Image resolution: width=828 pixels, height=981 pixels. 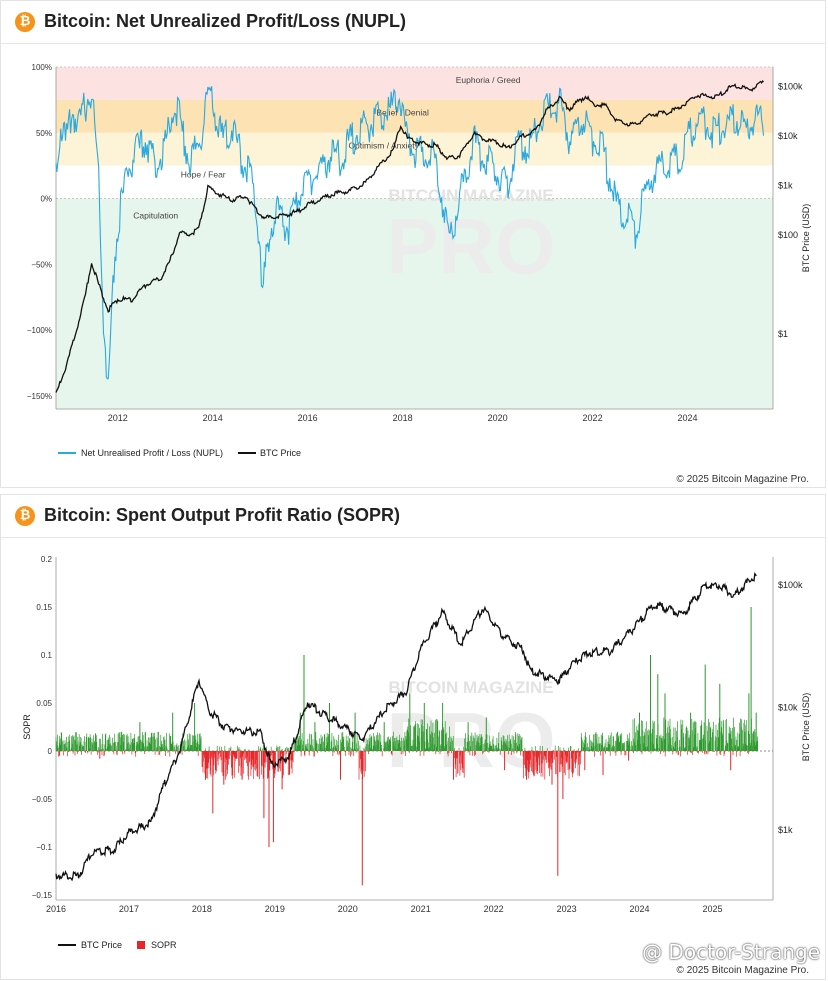 What do you see at coordinates (44, 847) in the screenshot?
I see `y-left-tick: −0.1` at bounding box center [44, 847].